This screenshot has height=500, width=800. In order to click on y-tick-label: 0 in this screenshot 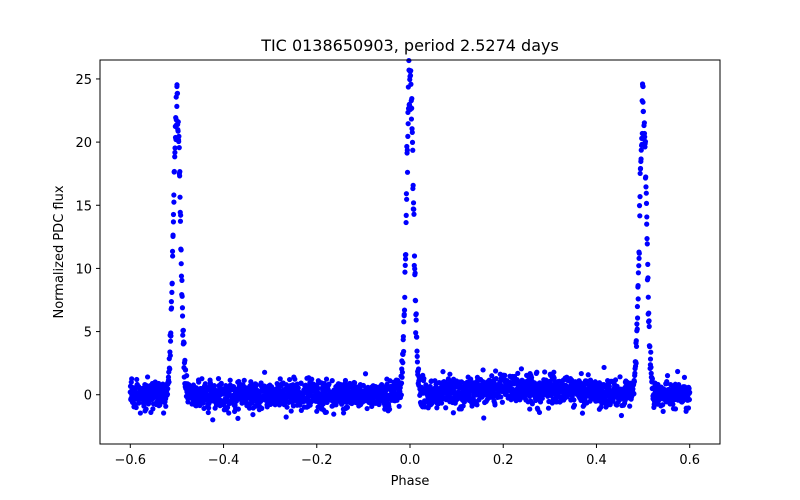, I will do `click(88, 396)`.